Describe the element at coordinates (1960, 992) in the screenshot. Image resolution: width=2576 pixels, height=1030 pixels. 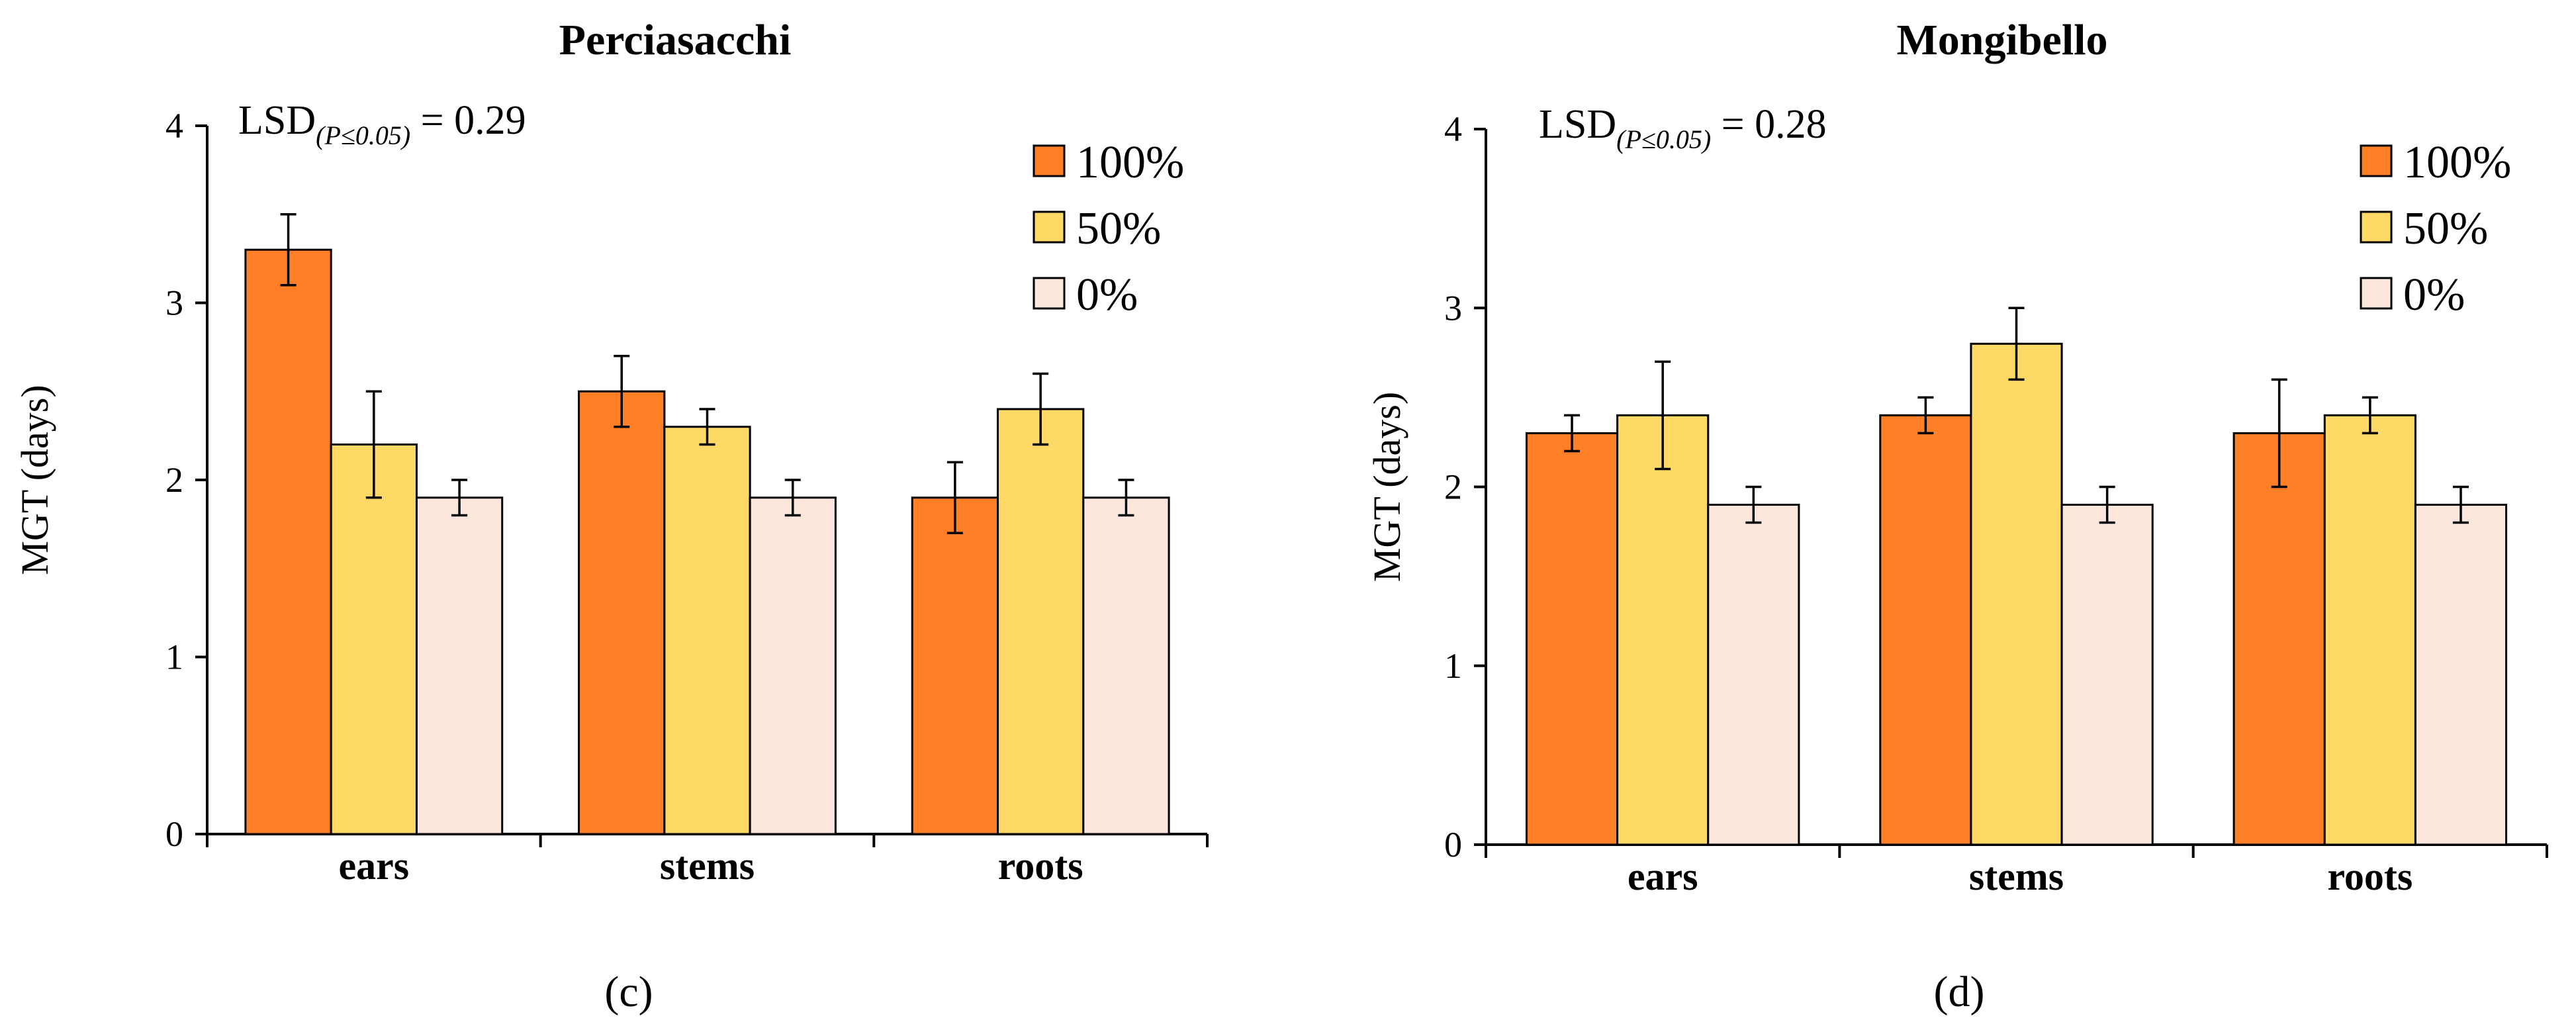
I see `panel-label: (d)` at that location.